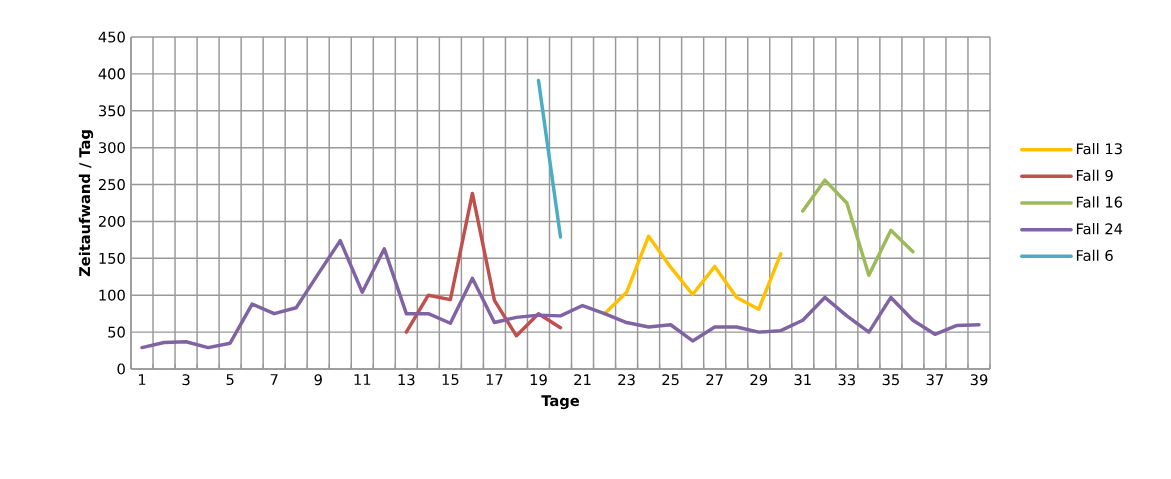  I want to click on x-tick-label: 5, so click(230, 380).